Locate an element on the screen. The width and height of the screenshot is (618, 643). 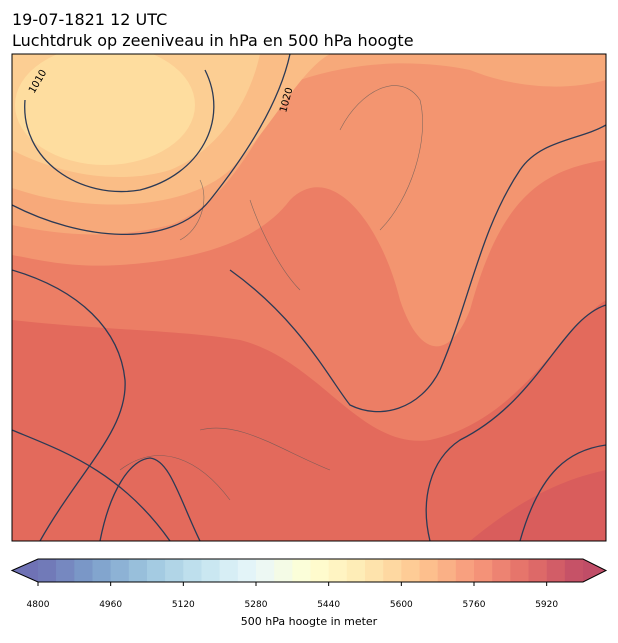
colorbar-tick-label: 5760 is located at coordinates (474, 605).